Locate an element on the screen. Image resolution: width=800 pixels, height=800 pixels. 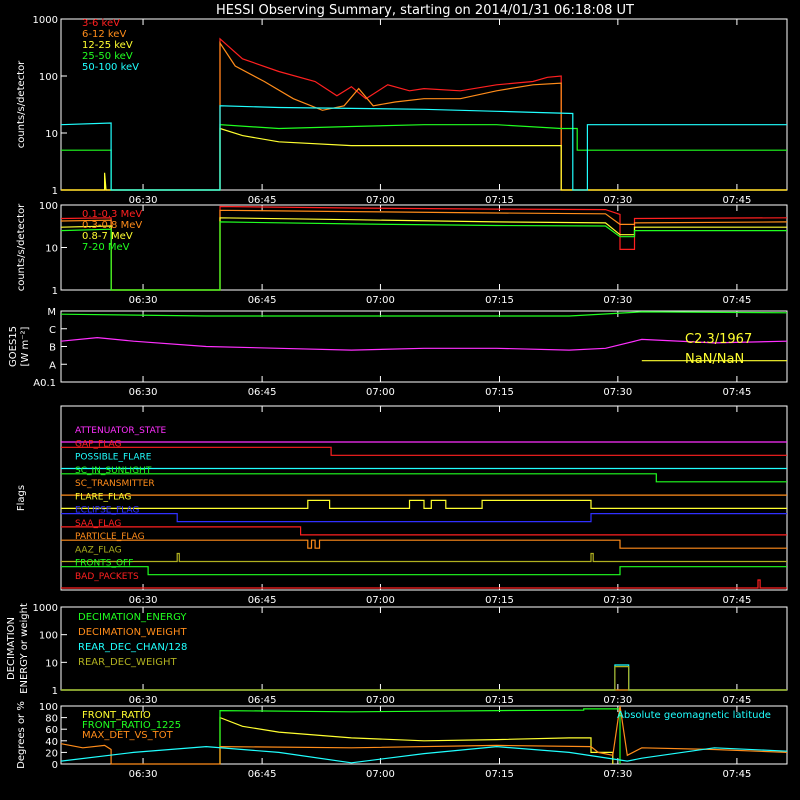
flag-label: FLARE_FLAG is located at coordinates (103, 497).